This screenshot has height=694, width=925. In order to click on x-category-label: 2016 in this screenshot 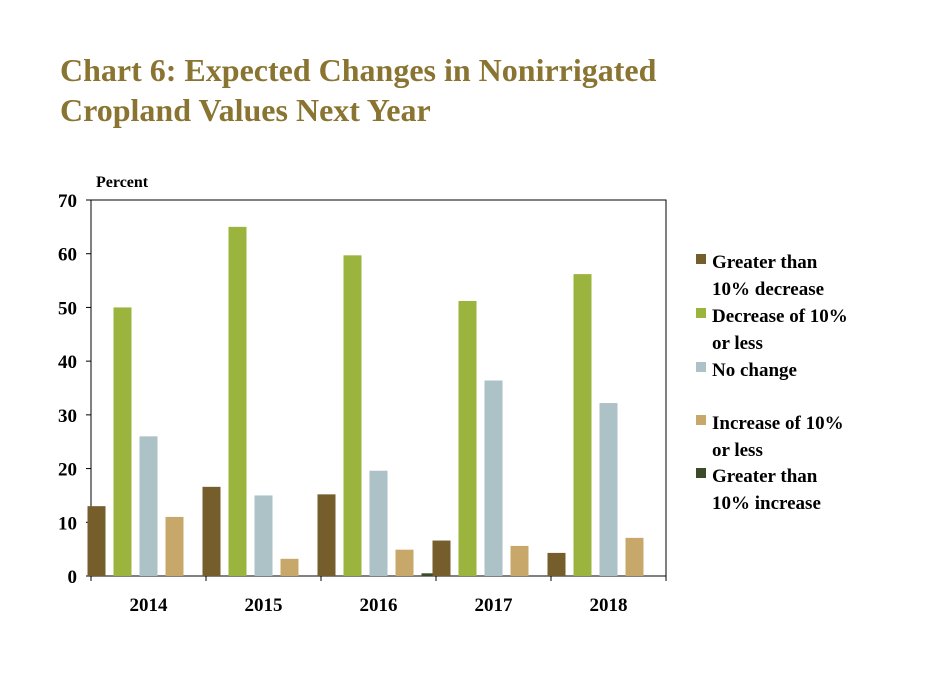, I will do `click(379, 605)`.